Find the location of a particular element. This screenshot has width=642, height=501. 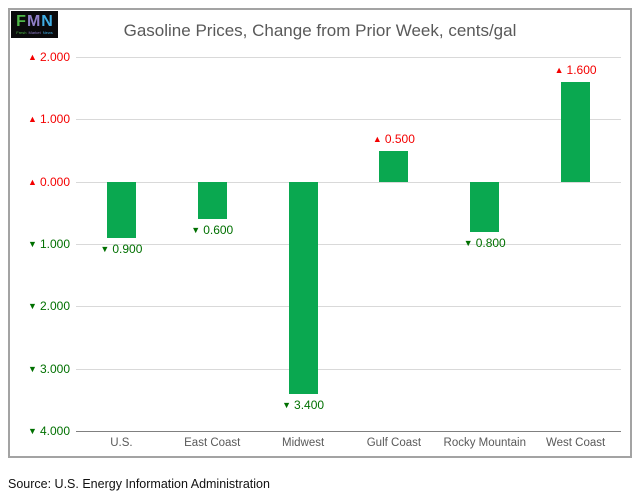

y-axis-tick: ▼ 2.000 is located at coordinates (40, 306).